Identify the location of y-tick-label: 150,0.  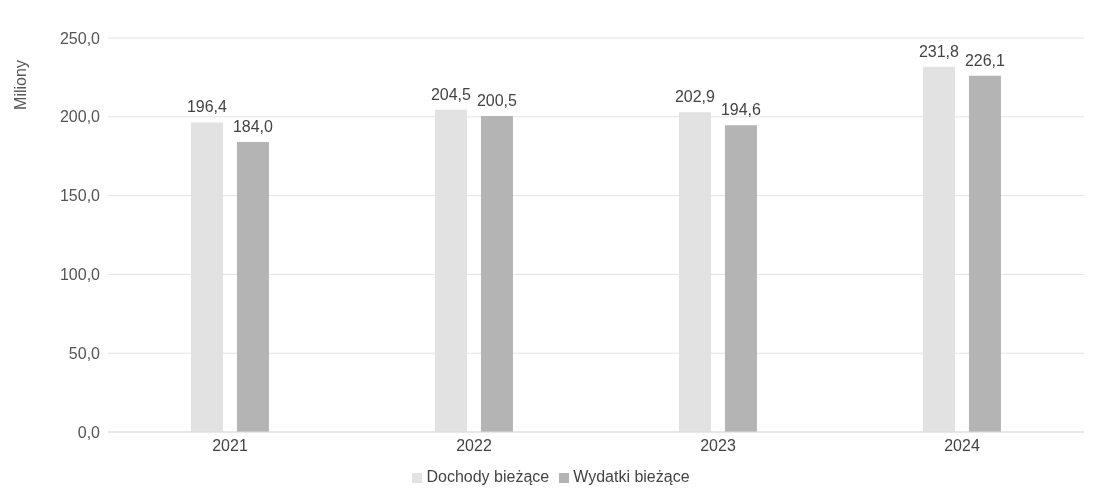
(80, 196).